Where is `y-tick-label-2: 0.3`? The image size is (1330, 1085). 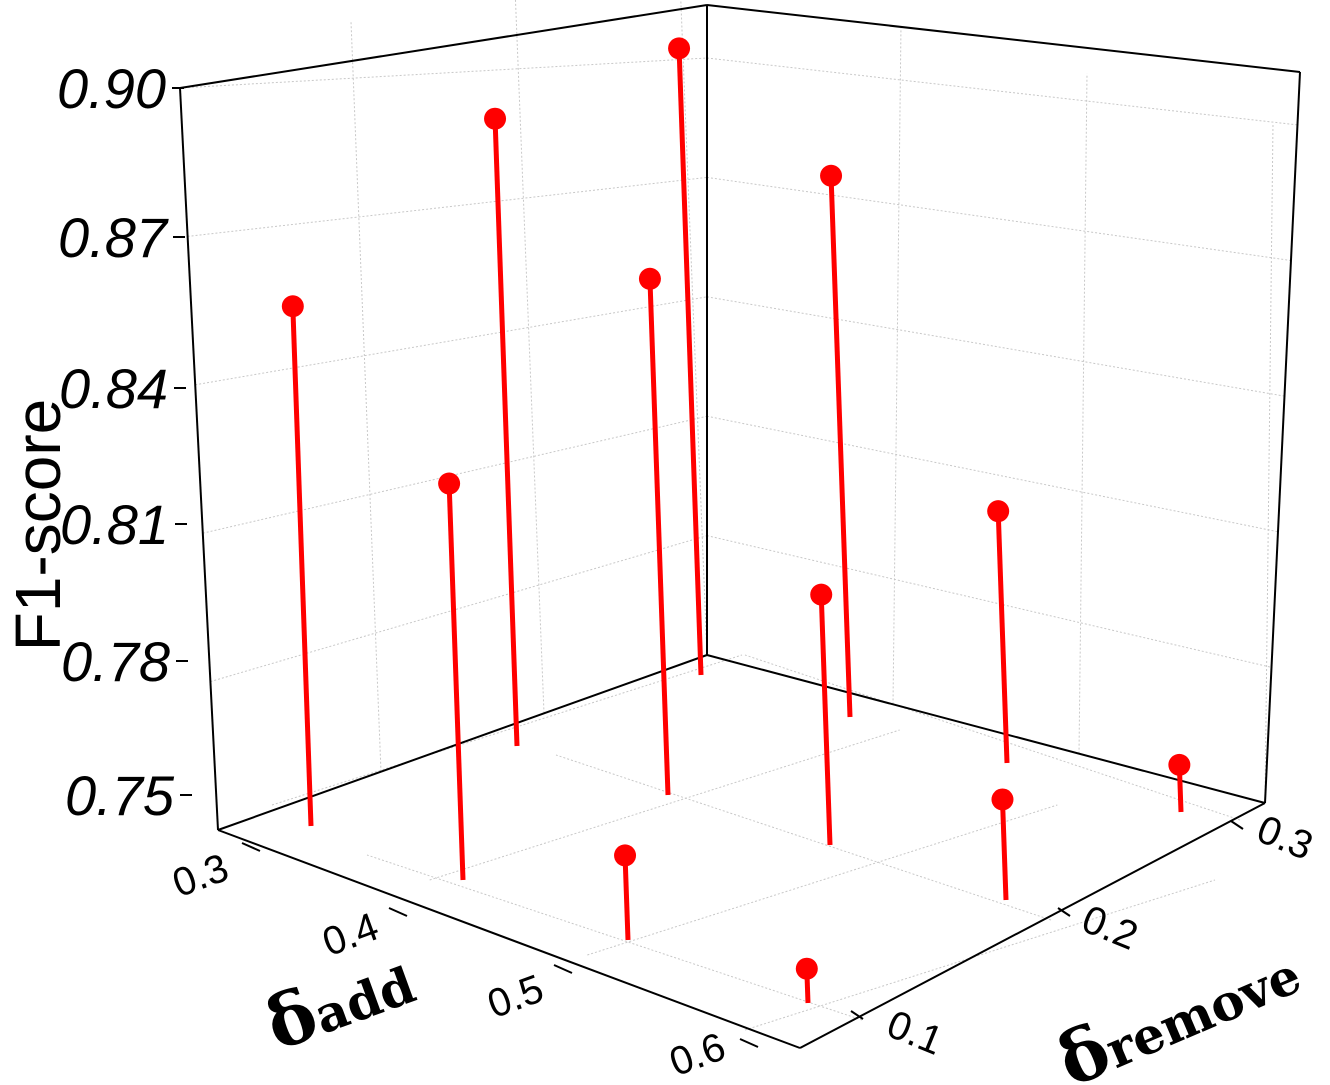
y-tick-label-2: 0.3 is located at coordinates (1285, 838).